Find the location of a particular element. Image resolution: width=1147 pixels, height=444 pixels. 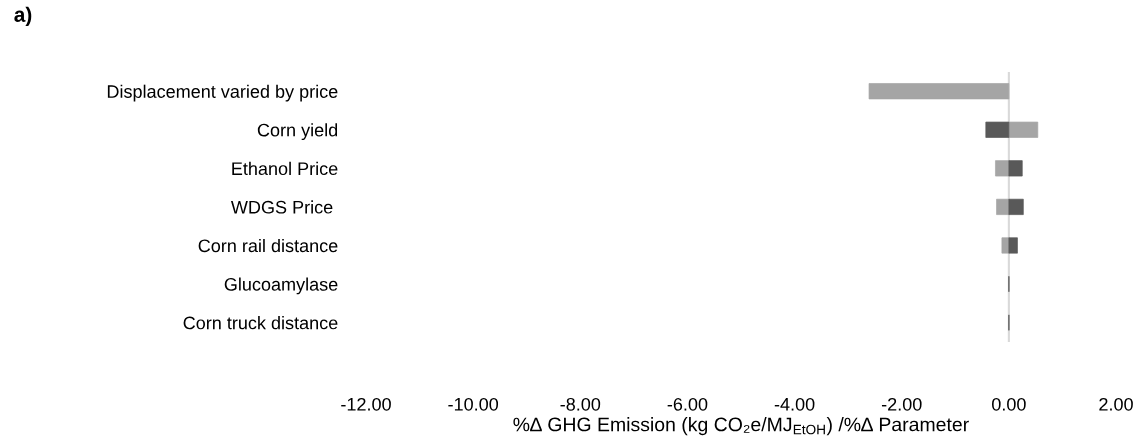

y-tick-label: Corn yield is located at coordinates (297, 132).